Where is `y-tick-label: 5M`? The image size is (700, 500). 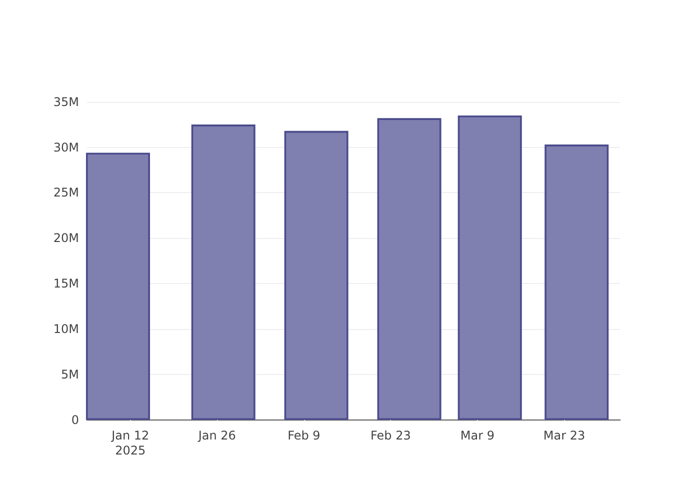
y-tick-label: 5M is located at coordinates (70, 375).